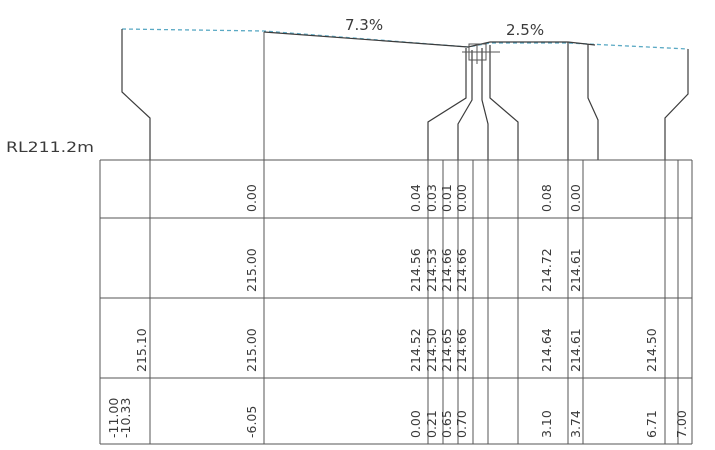  What do you see at coordinates (446, 198) in the screenshot?
I see `cut-fill-value: 0.01` at bounding box center [446, 198].